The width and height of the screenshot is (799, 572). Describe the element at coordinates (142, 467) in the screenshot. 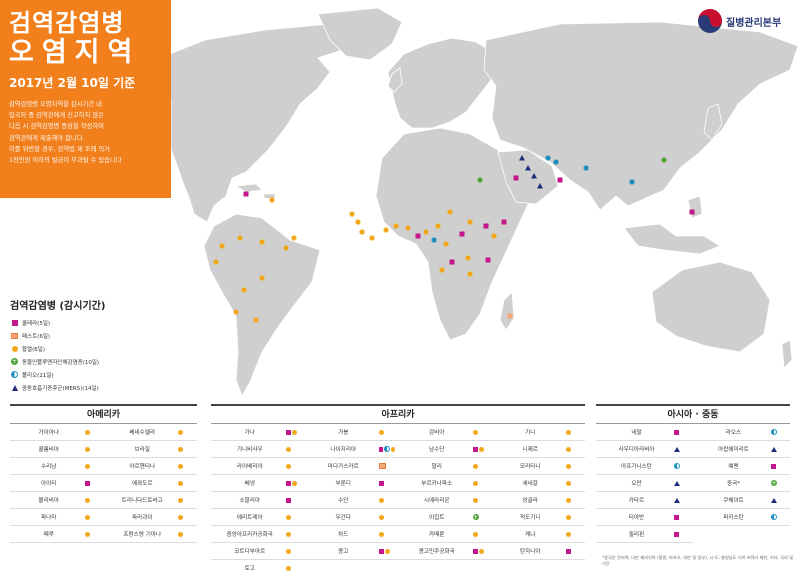

I see `country-name: 아르헨티나` at that location.